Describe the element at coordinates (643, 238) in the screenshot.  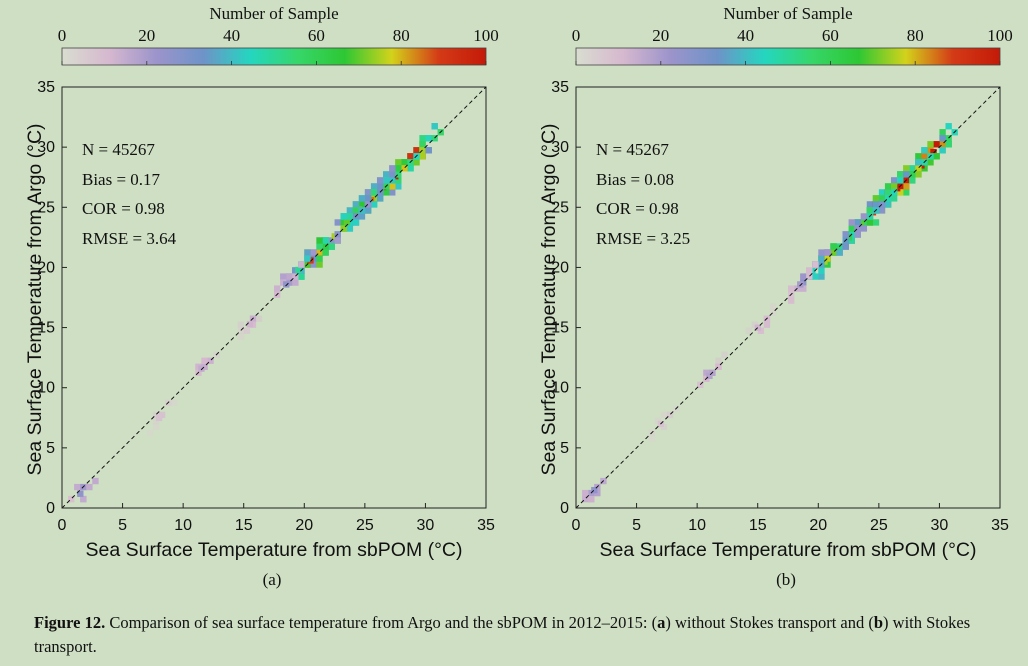
I see `stat-rmse: RMSE = 3.25` at that location.